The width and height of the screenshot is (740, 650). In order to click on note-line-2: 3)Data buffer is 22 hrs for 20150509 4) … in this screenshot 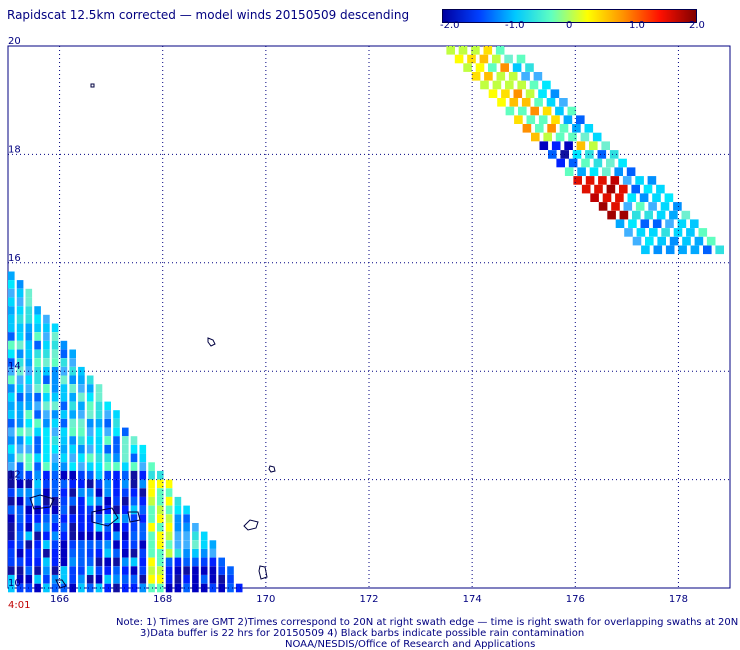, I will do `click(362, 633)`.